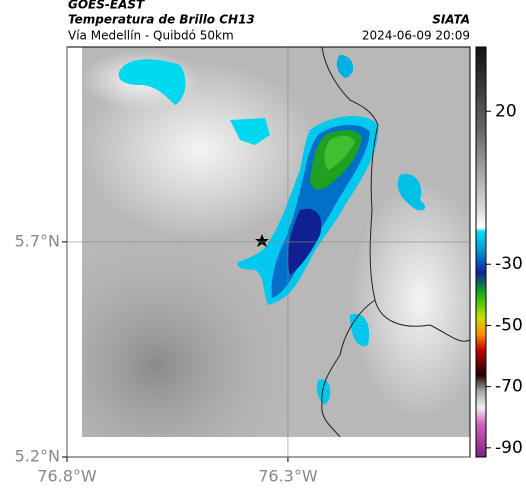 Image resolution: width=526 pixels, height=491 pixels. Describe the element at coordinates (509, 448) in the screenshot. I see `colorbar-tick-label: -90` at that location.